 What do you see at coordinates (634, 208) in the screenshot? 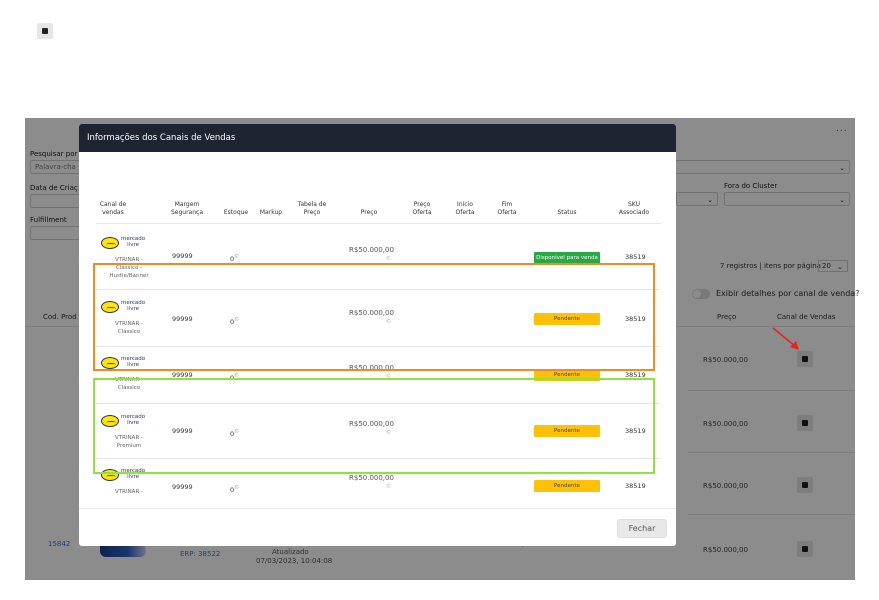
I see `col-sku: SKU Associado` at bounding box center [634, 208].